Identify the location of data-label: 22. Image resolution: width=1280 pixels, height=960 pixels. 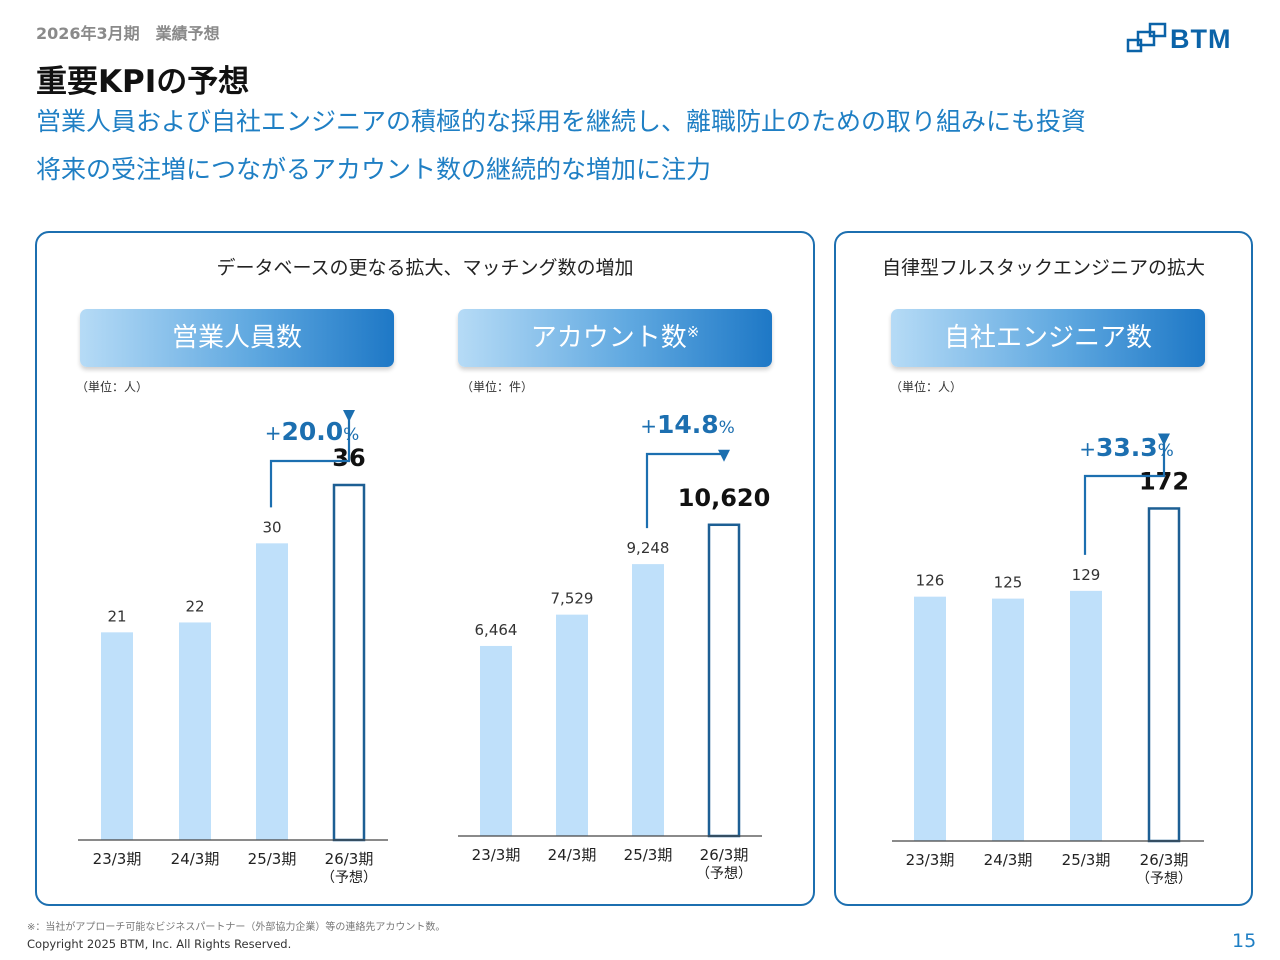
(194, 606).